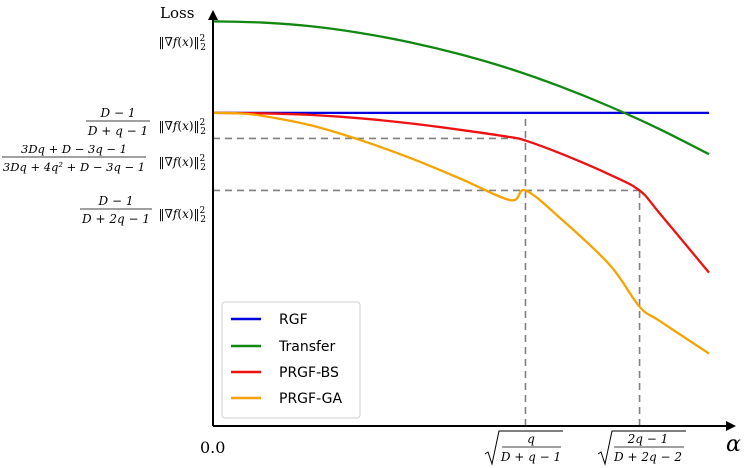  What do you see at coordinates (212, 447) in the screenshot?
I see `x-tick-label-0: 0.0` at bounding box center [212, 447].